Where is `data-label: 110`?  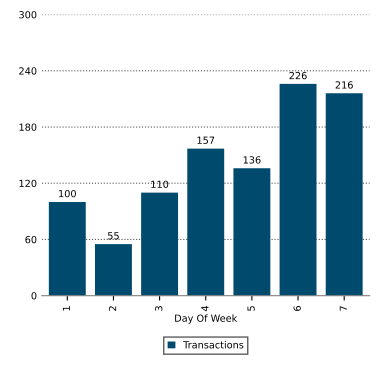 data-label: 110 is located at coordinates (159, 184).